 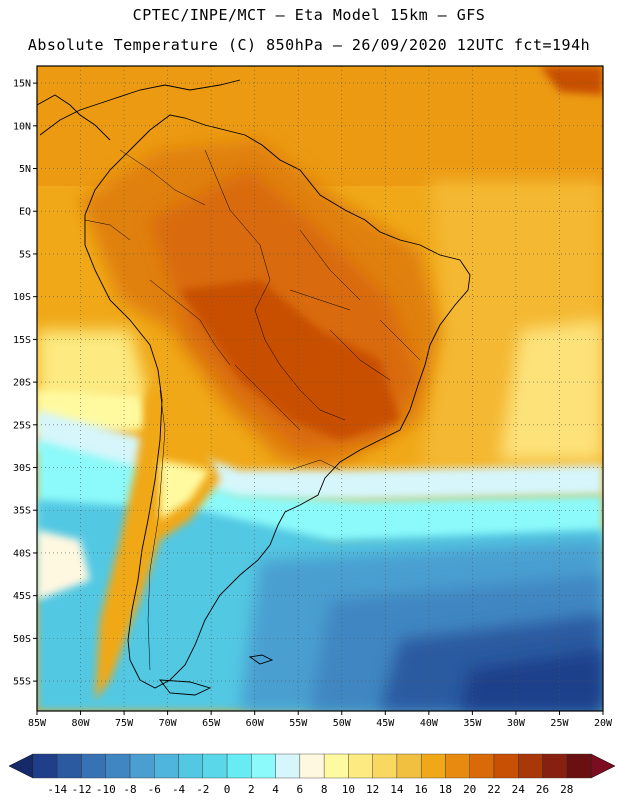 I want to click on colorbar-label: 2, so click(x=251, y=789).